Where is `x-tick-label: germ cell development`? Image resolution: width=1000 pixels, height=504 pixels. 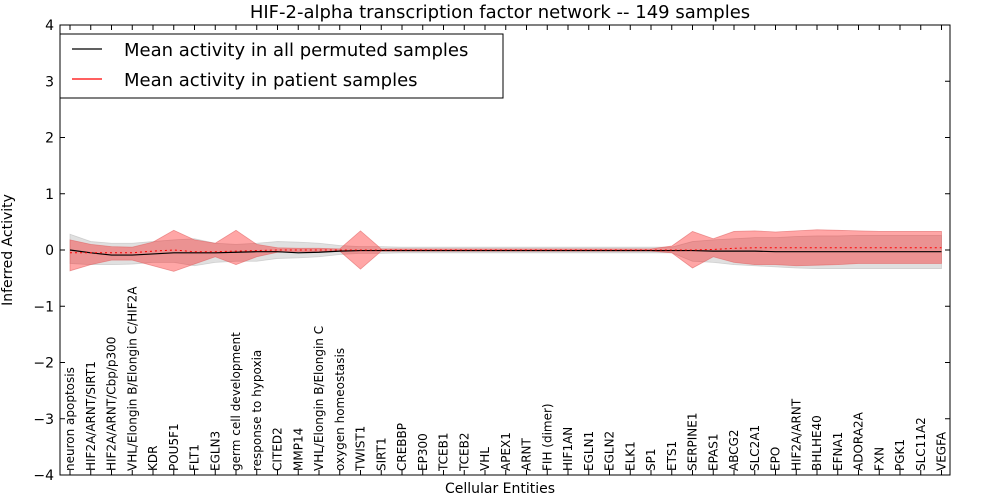 x-tick-label: germ cell development is located at coordinates (236, 401).